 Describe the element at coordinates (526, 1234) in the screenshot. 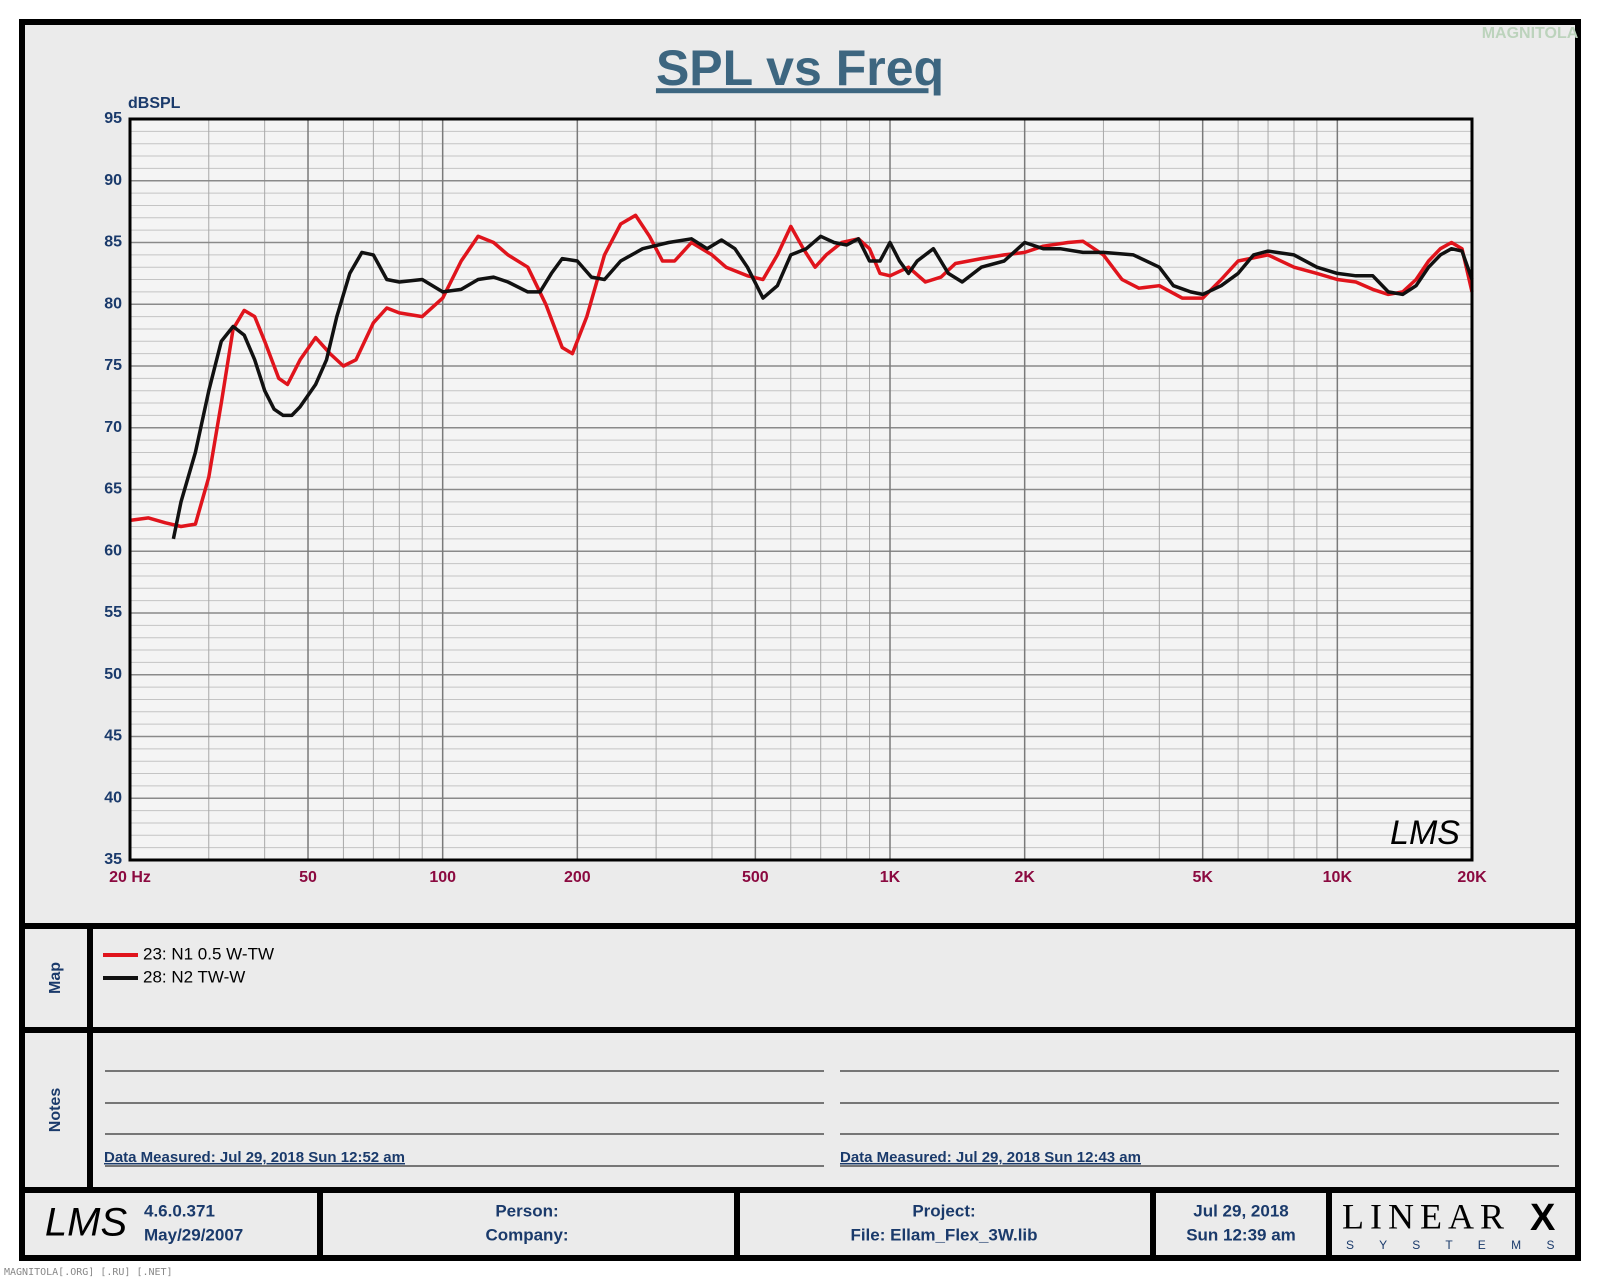

I see `company: Company:` at that location.